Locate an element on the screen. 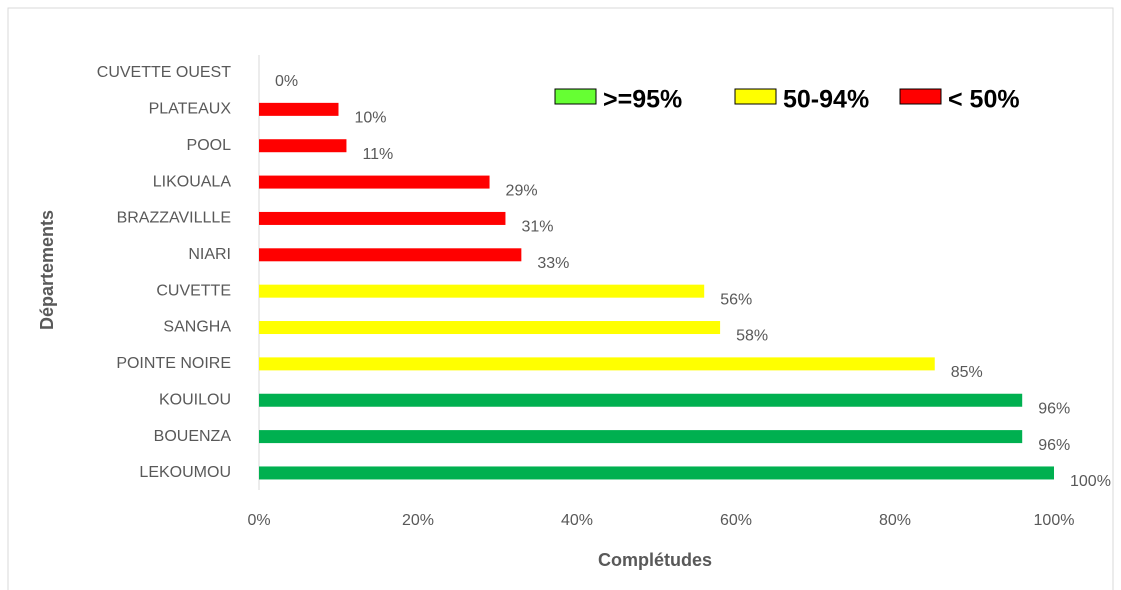 The width and height of the screenshot is (1121, 590). y-tick-label: CUVETTE is located at coordinates (193, 290).